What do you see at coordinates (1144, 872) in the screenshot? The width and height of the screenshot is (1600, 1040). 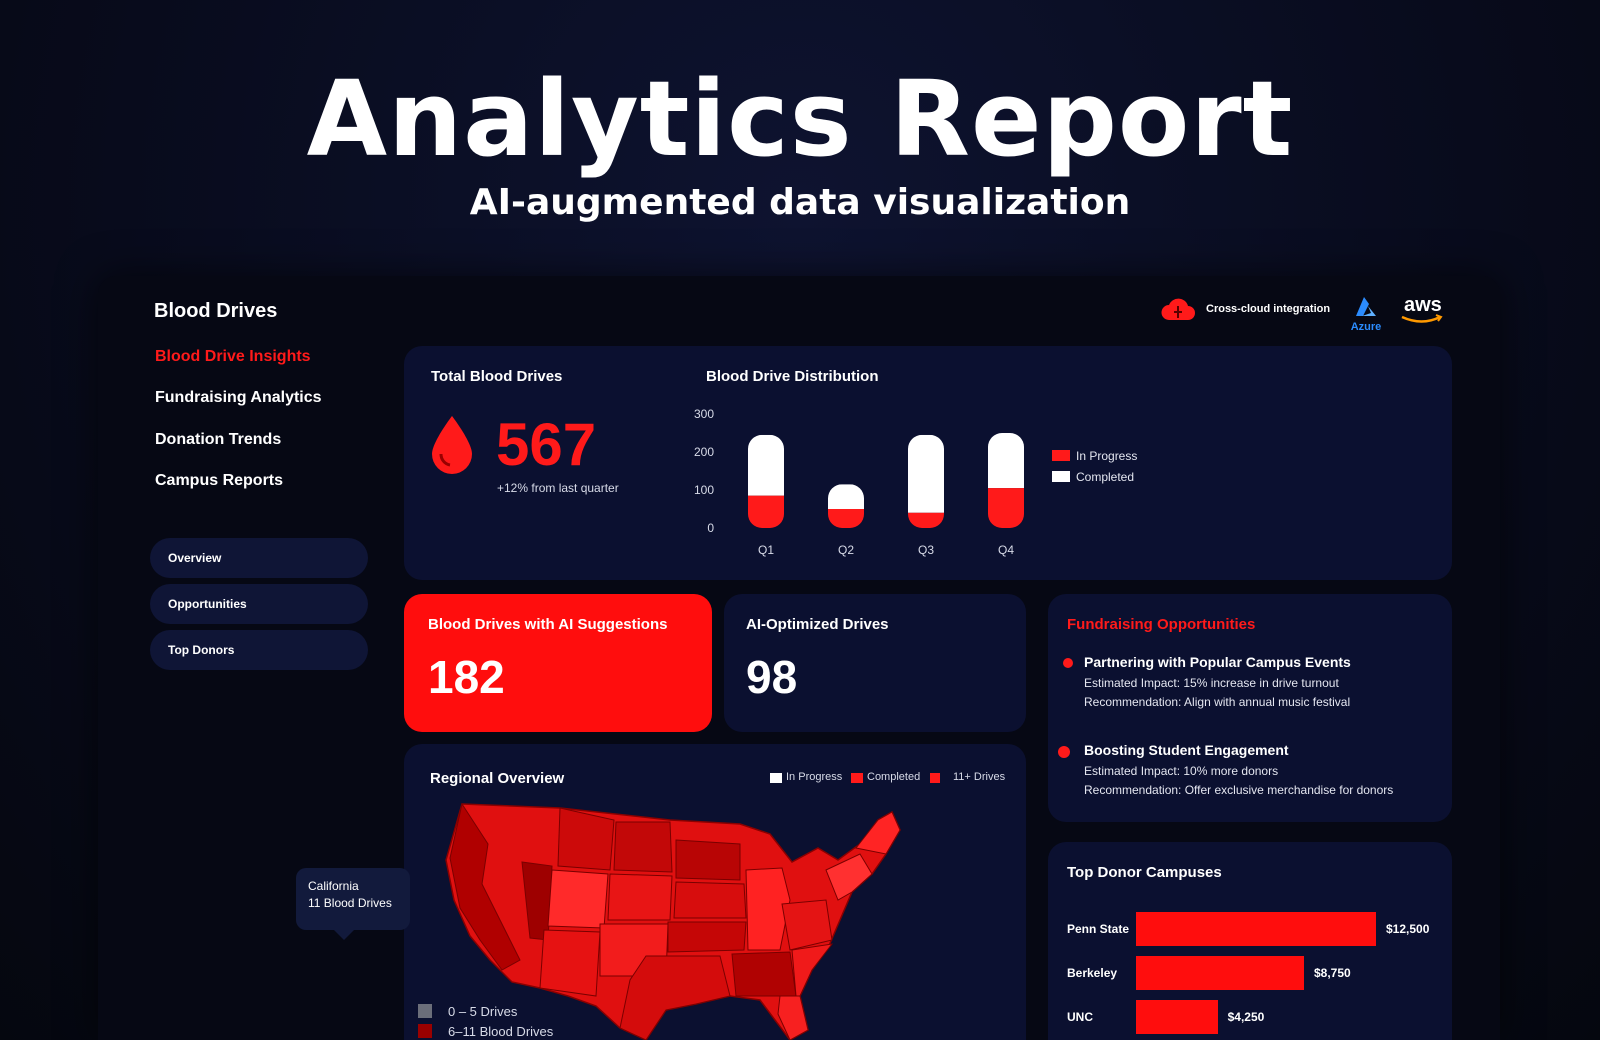 I see `top-donors-title: Top Donor Campuses` at bounding box center [1144, 872].